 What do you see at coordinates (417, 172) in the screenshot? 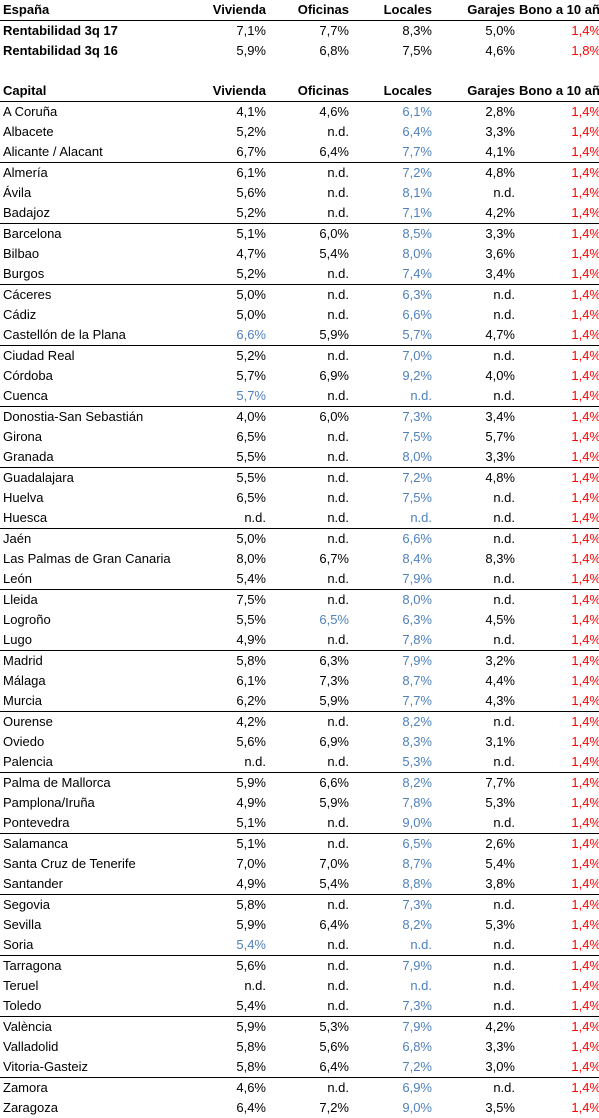
I see `cell-locales: 7,2%` at bounding box center [417, 172].